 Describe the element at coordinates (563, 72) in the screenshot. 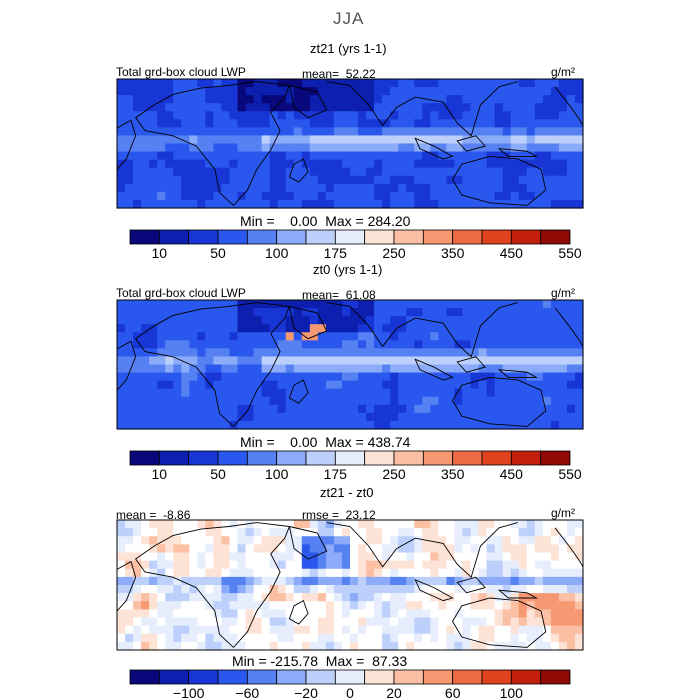

I see `panel1-units: g/m²` at that location.